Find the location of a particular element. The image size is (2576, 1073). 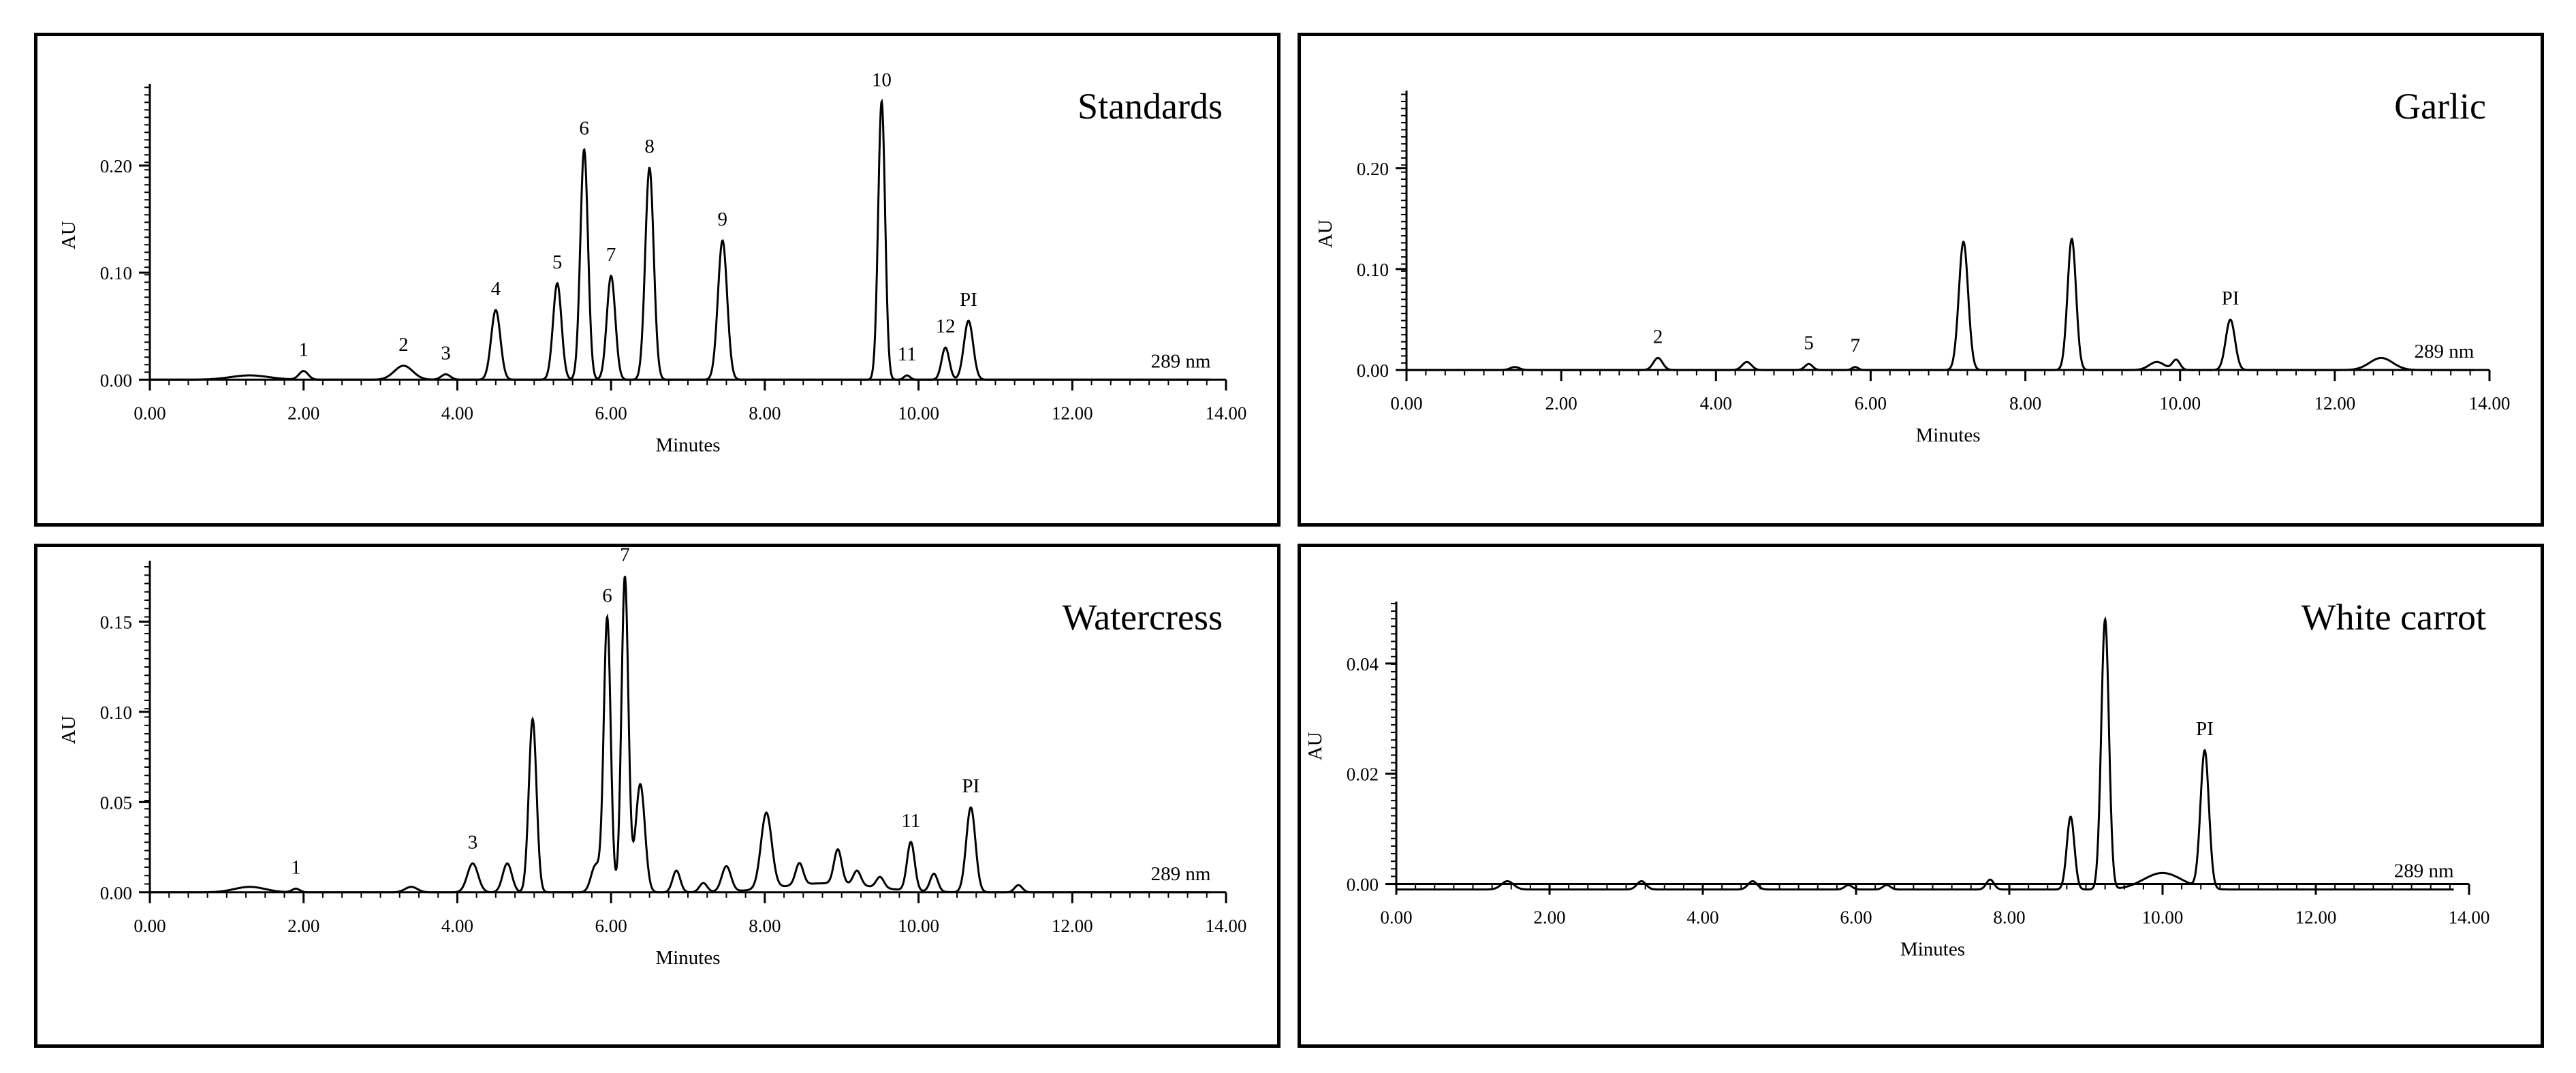

y-tick-label: 0.02 is located at coordinates (1363, 774).